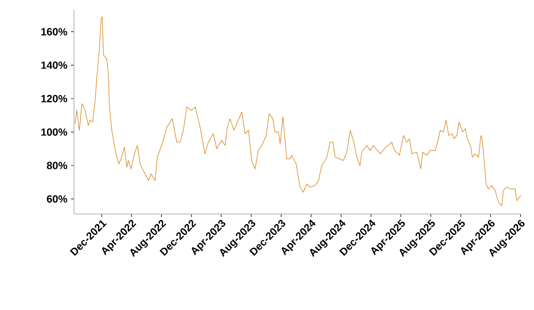  What do you see at coordinates (54, 65) in the screenshot?
I see `y-tick-label: 140%` at bounding box center [54, 65].